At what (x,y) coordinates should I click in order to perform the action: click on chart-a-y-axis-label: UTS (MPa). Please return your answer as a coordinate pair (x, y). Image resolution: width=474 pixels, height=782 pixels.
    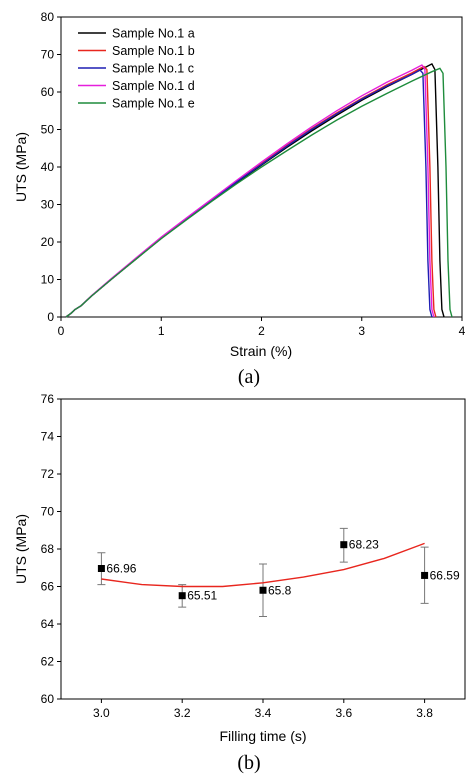
    Looking at the image, I should click on (21, 167).